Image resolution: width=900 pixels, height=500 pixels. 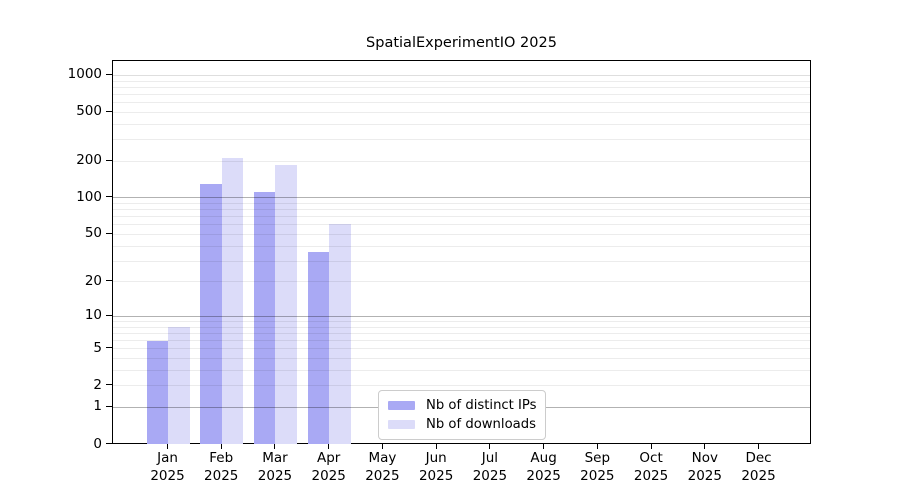 What do you see at coordinates (704, 458) in the screenshot?
I see `x-tick-month: Nov` at bounding box center [704, 458].